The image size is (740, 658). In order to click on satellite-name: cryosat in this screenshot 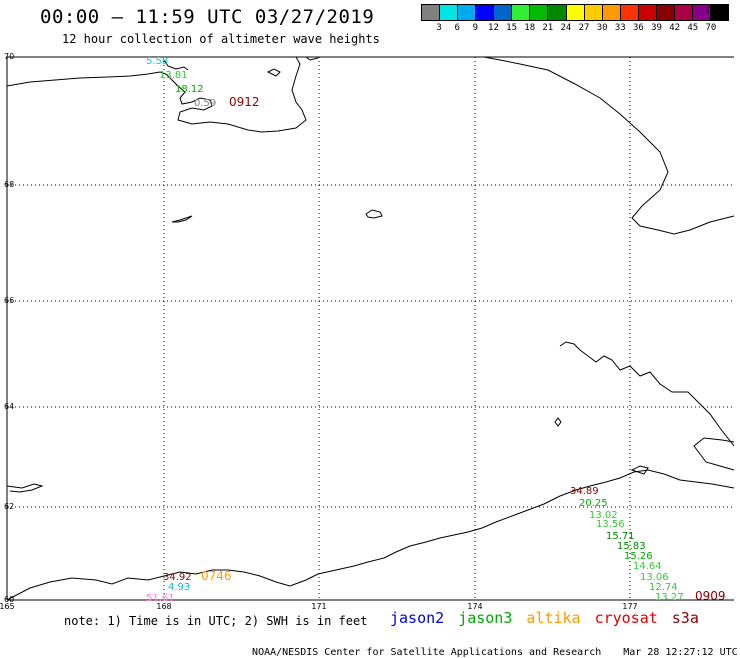, I will do `click(626, 618)`.